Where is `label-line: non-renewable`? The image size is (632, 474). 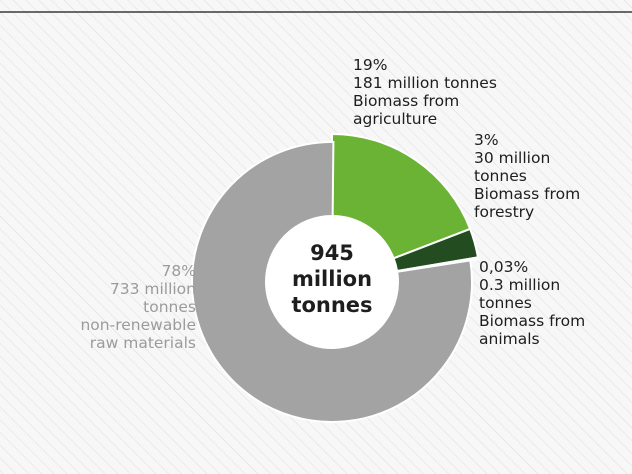 label-line: non-renewable is located at coordinates (138, 325).